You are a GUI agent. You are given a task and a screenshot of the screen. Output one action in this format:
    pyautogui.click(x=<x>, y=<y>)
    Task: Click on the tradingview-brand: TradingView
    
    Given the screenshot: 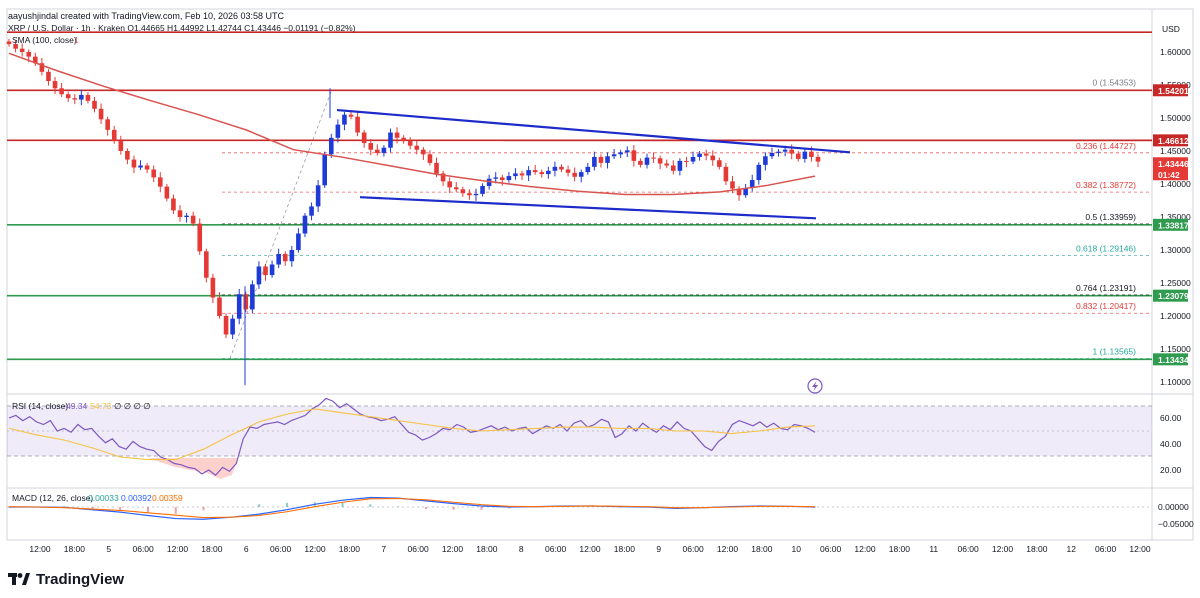 What is the action you would take?
    pyautogui.click(x=80, y=579)
    